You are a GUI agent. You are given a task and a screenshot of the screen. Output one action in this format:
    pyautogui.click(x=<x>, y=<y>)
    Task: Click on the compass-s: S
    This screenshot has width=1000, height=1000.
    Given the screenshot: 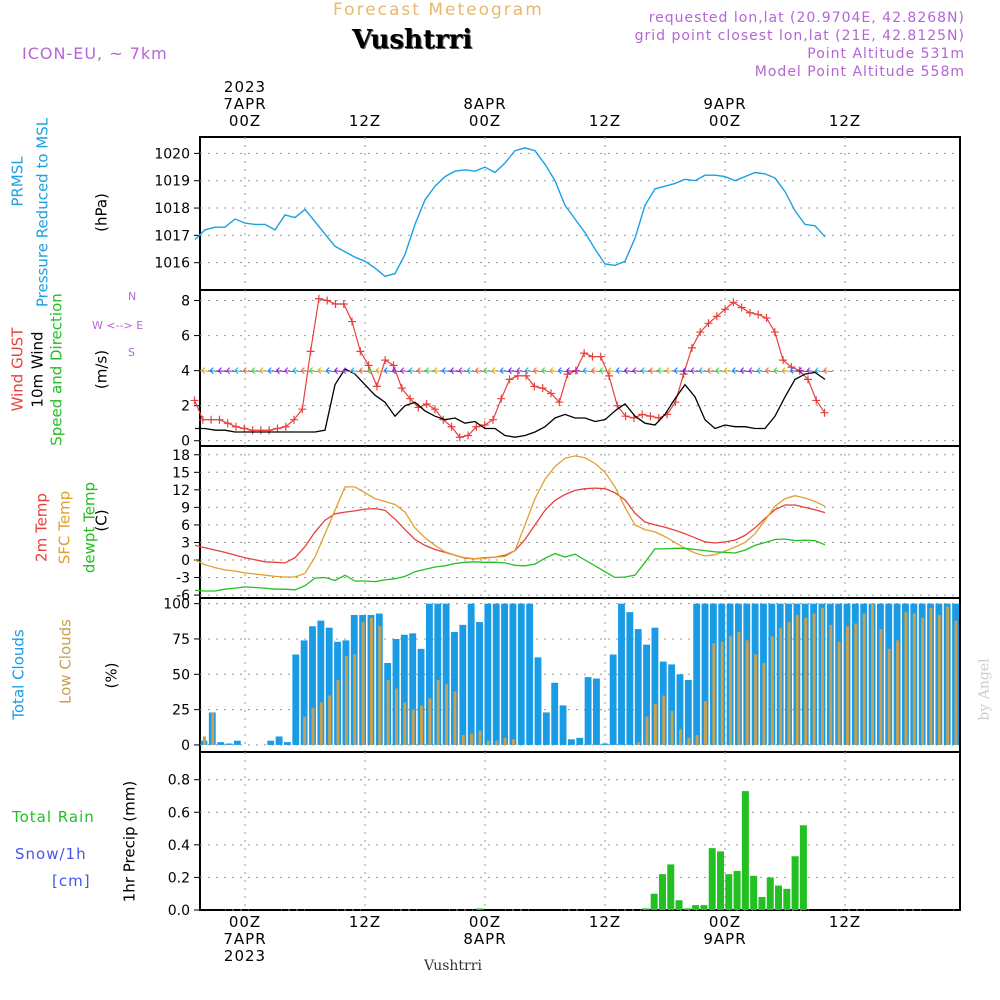 What is the action you would take?
    pyautogui.click(x=131, y=352)
    